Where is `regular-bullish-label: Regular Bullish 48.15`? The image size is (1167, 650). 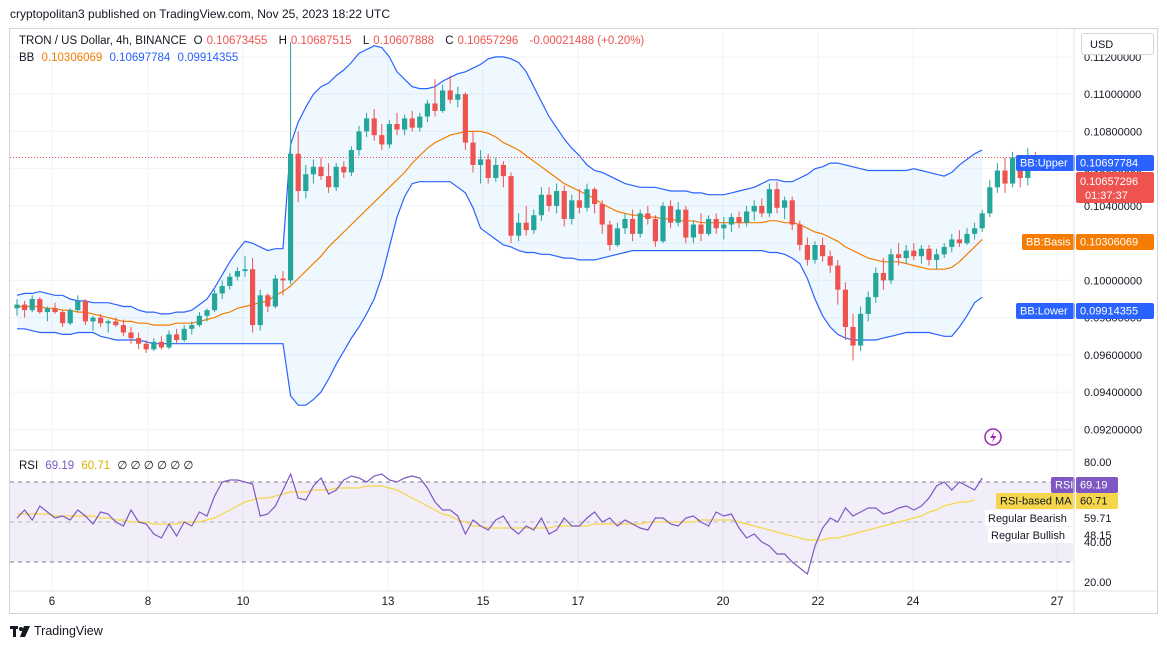
regular-bullish-label: Regular Bullish 48.15 is located at coordinates (1050, 535).